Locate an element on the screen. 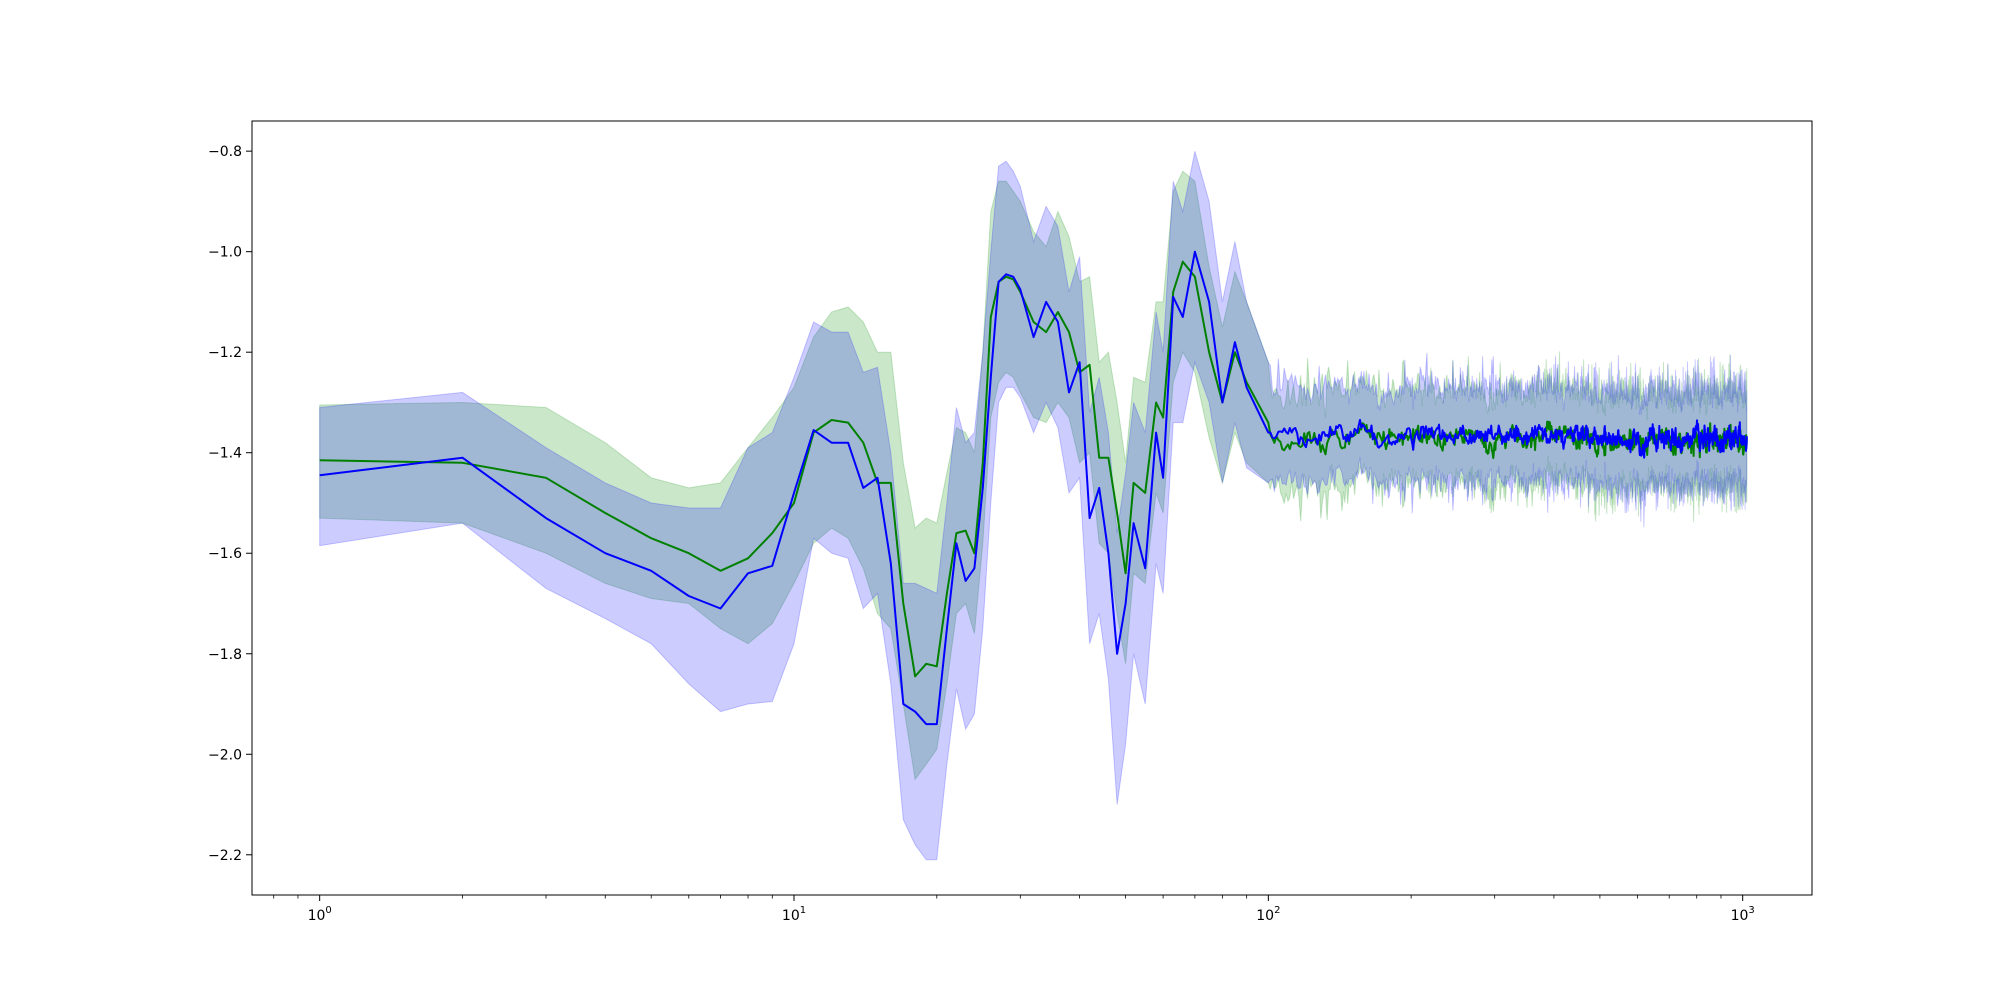 Image resolution: width=2000 pixels, height=1000 pixels. y-tick-label: −2.2 is located at coordinates (225, 856).